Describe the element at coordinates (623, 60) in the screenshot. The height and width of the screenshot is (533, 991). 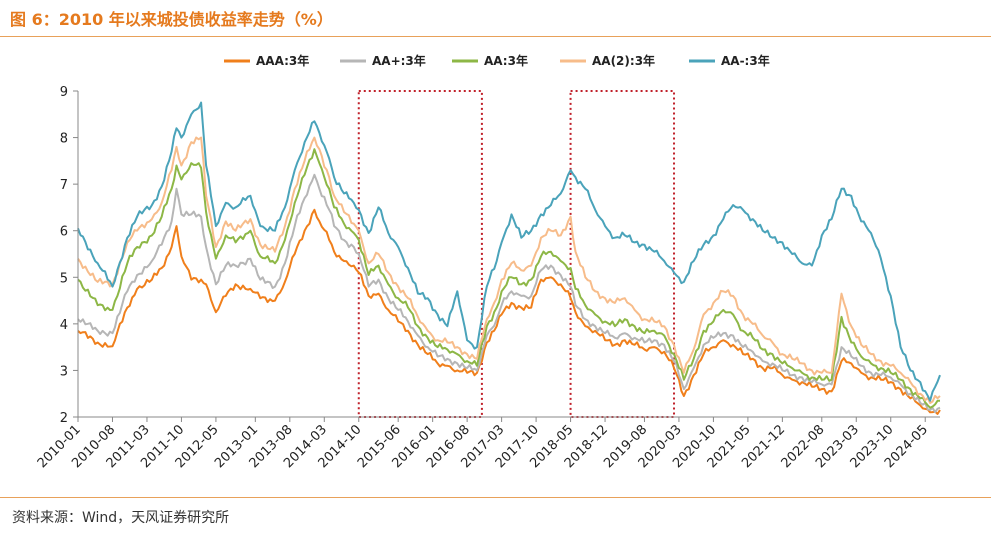
I see `legend-label: AA(2):3年` at that location.